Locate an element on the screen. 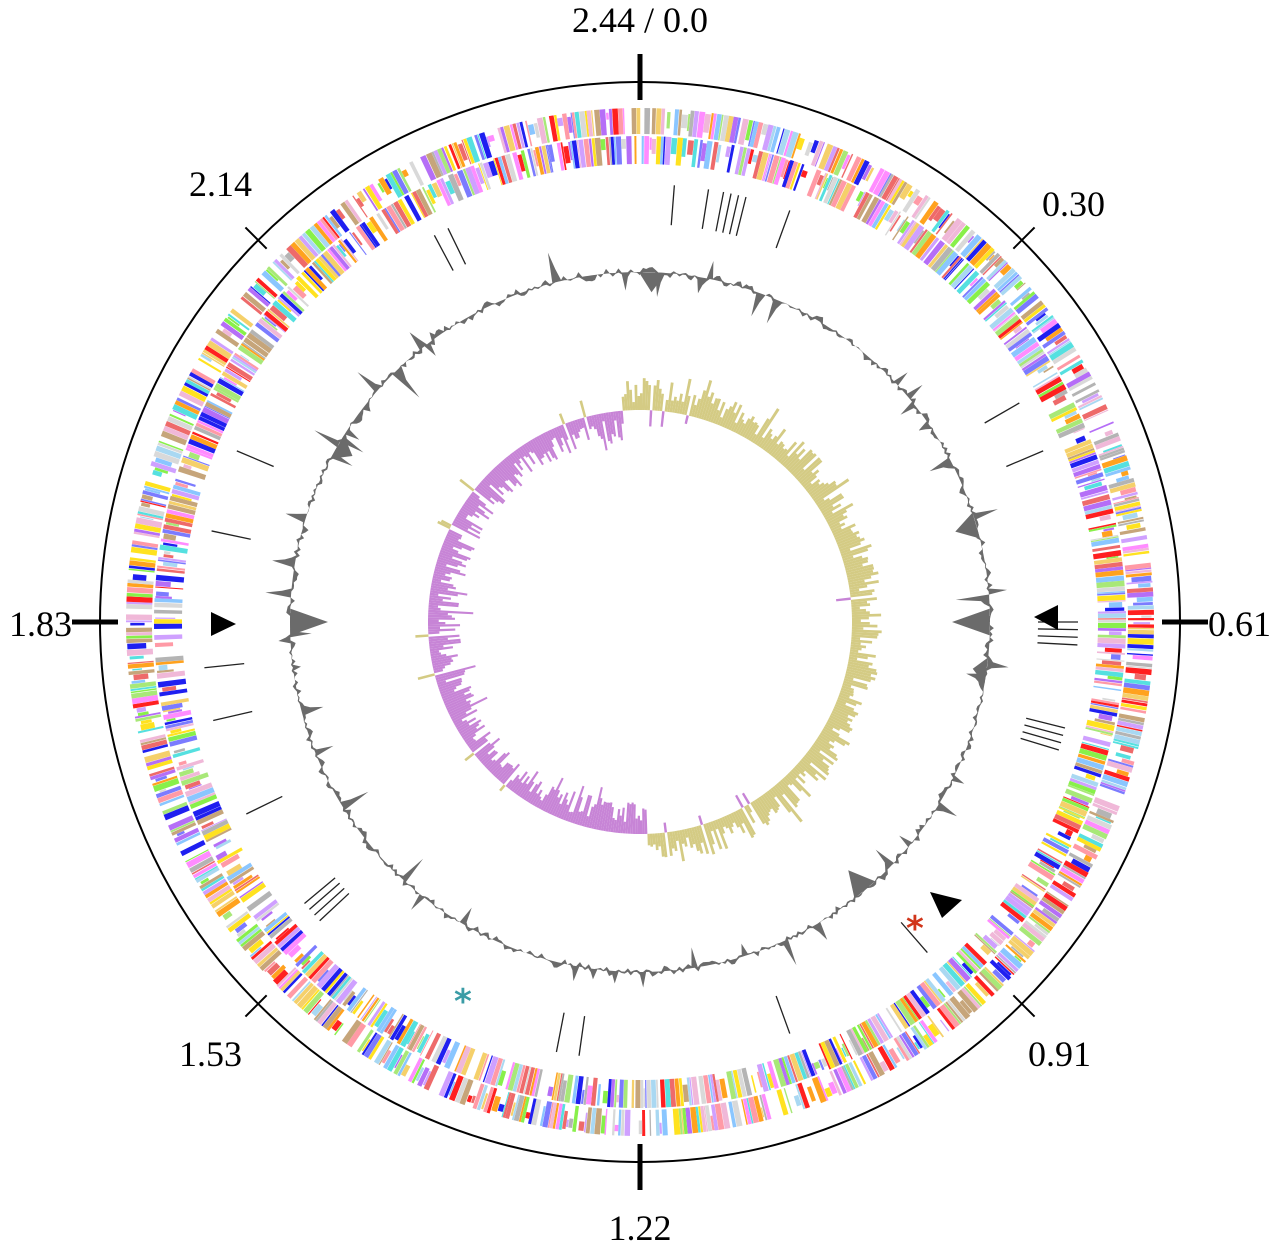  arrowhead-marker-left is located at coordinates (223, 624).